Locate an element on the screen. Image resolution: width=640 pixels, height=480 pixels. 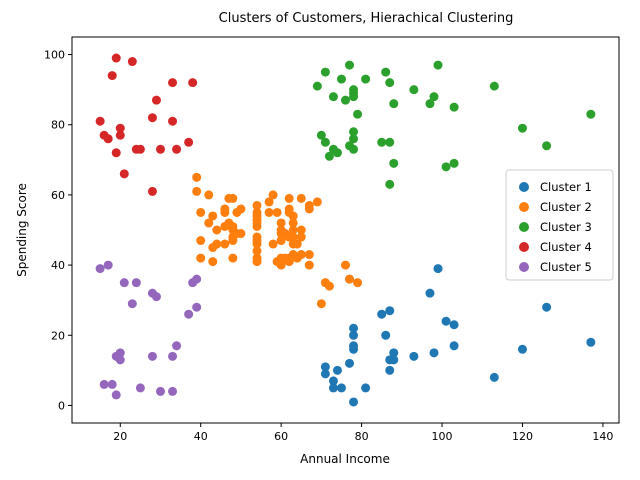
y-tick-label: 80 is located at coordinates (58, 125).